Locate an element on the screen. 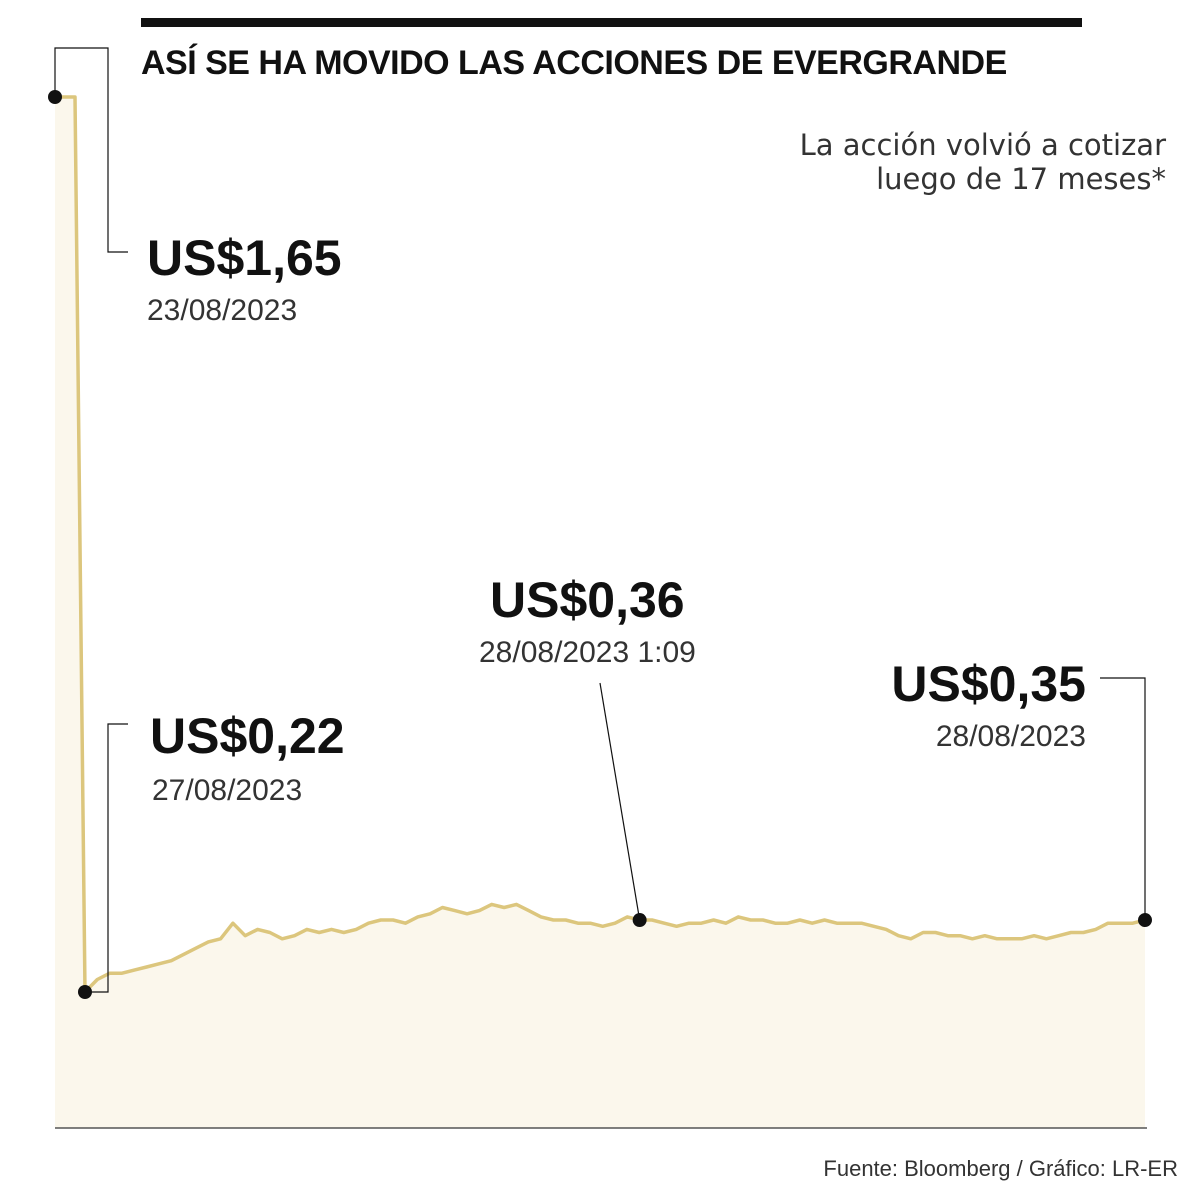  low-leader is located at coordinates (106, 858).